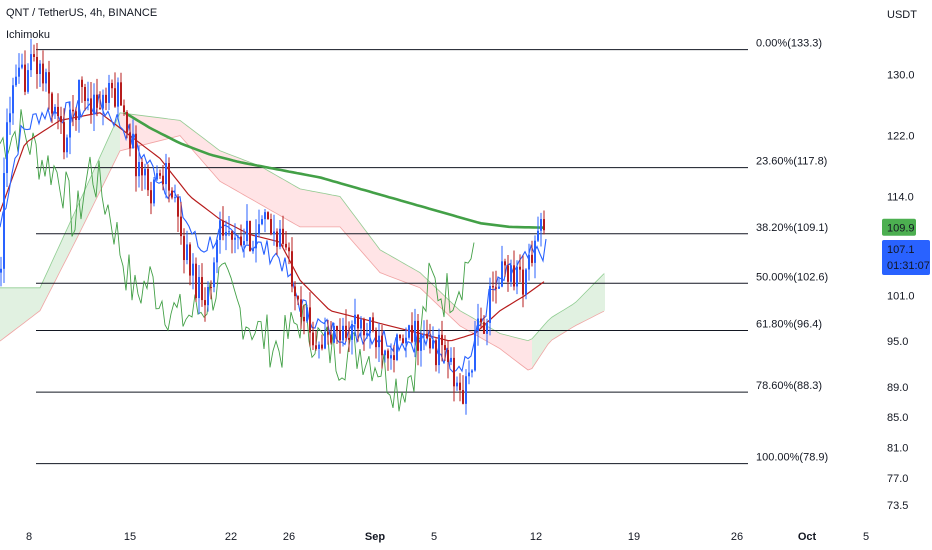 Image resolution: width=932 pixels, height=550 pixels. I want to click on last-price-badge, so click(906, 258).